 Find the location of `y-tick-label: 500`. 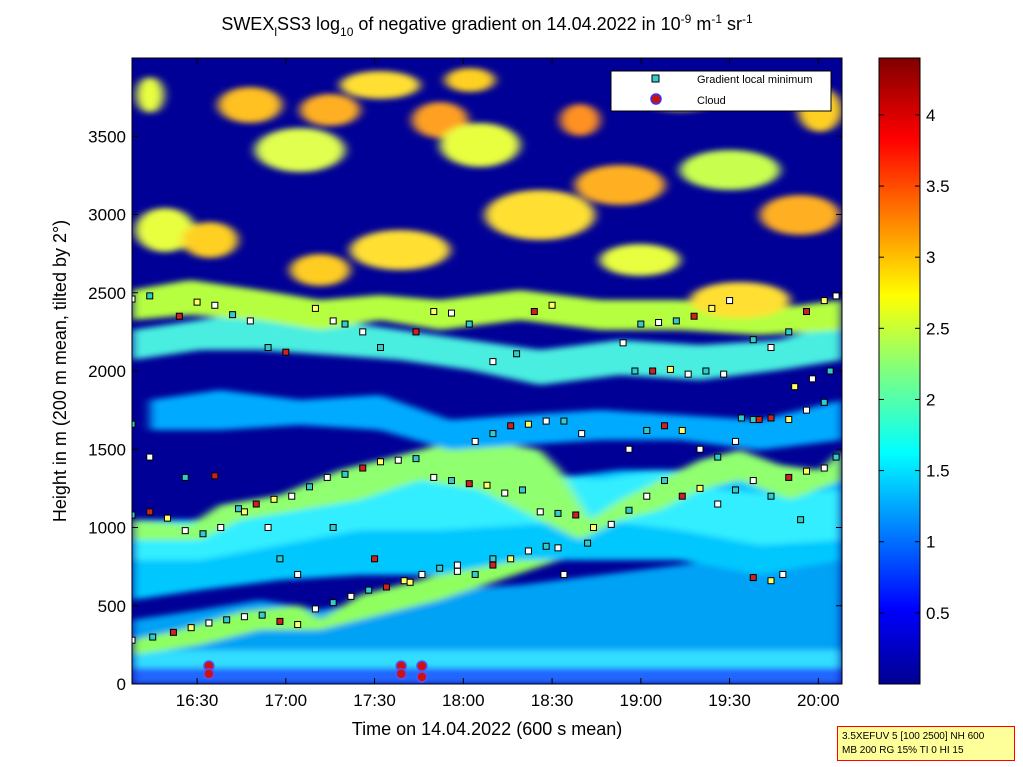

y-tick-label: 500 is located at coordinates (112, 606).